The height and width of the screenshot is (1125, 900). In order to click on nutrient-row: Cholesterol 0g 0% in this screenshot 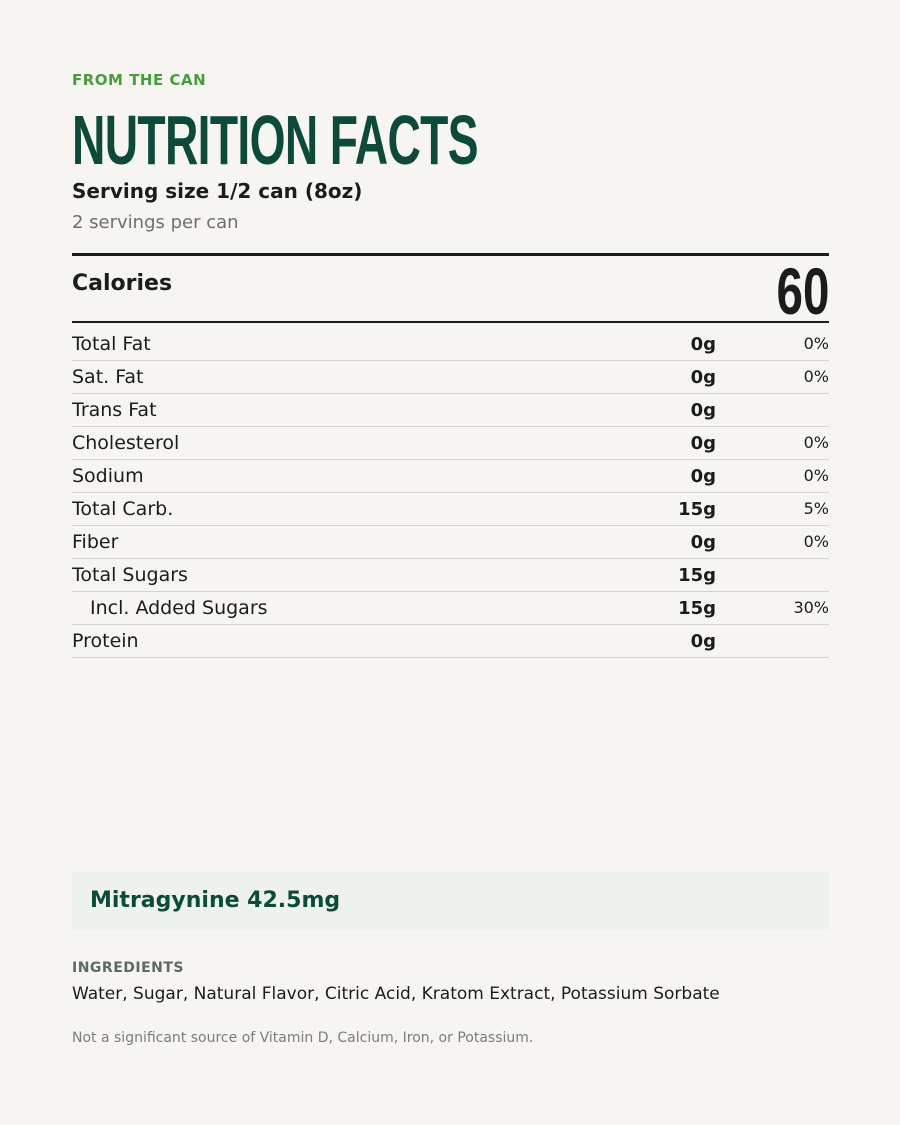, I will do `click(450, 443)`.